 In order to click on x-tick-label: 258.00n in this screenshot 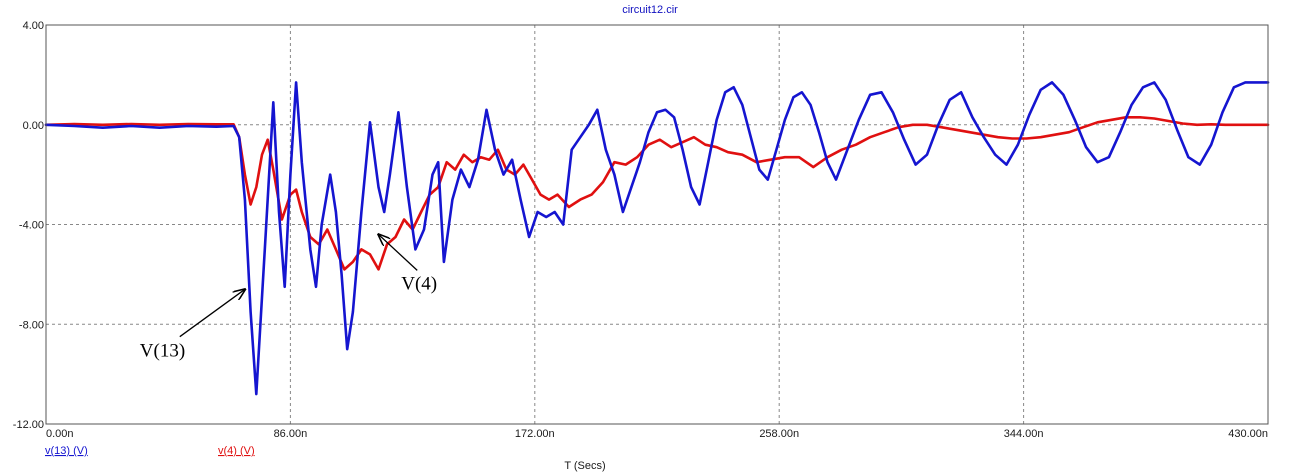, I will do `click(779, 434)`.